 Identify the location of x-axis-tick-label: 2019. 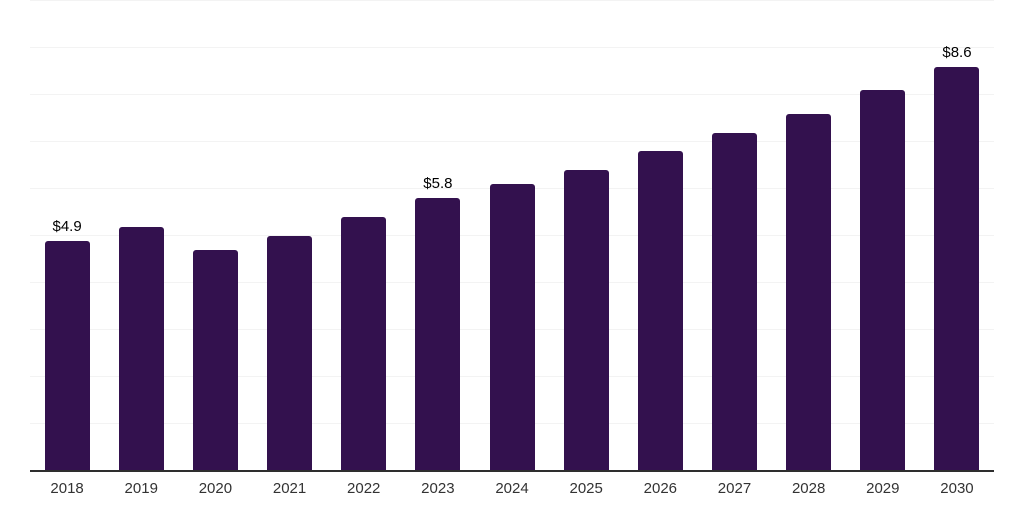
(141, 488).